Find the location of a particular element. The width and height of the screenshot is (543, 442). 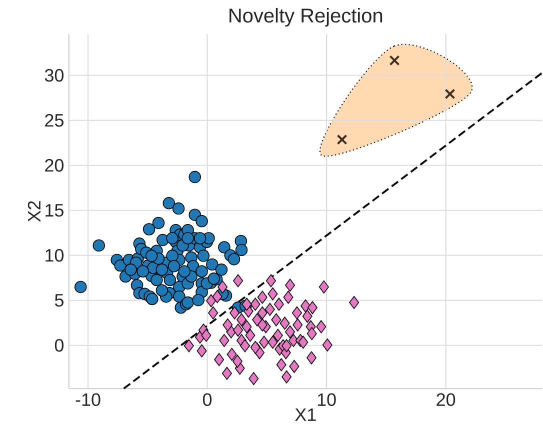

y-tick-label: 20 is located at coordinates (54, 165).